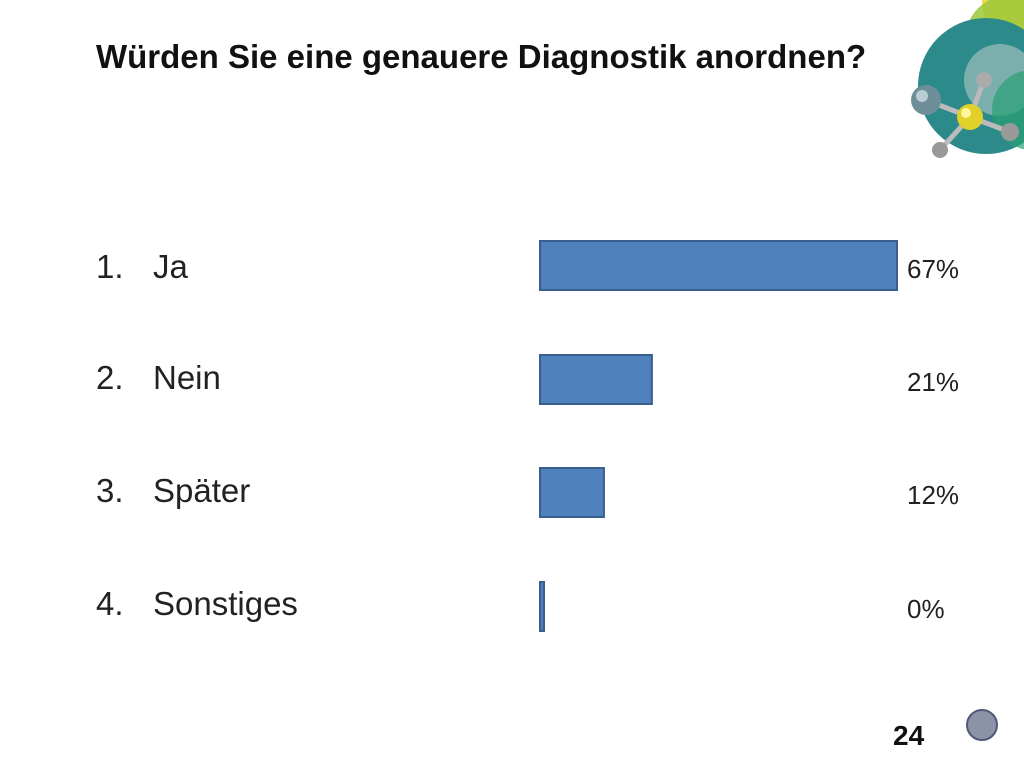 The image size is (1024, 768). What do you see at coordinates (142, 267) in the screenshot?
I see `option-ja: 1. Ja` at bounding box center [142, 267].